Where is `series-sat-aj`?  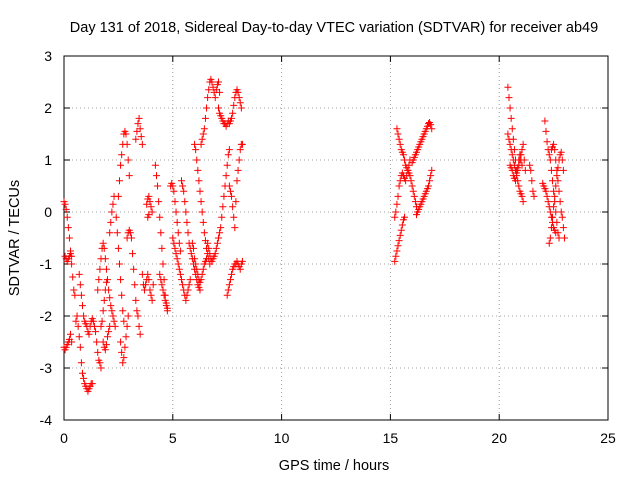 series-sat-aj is located at coordinates (556, 197).